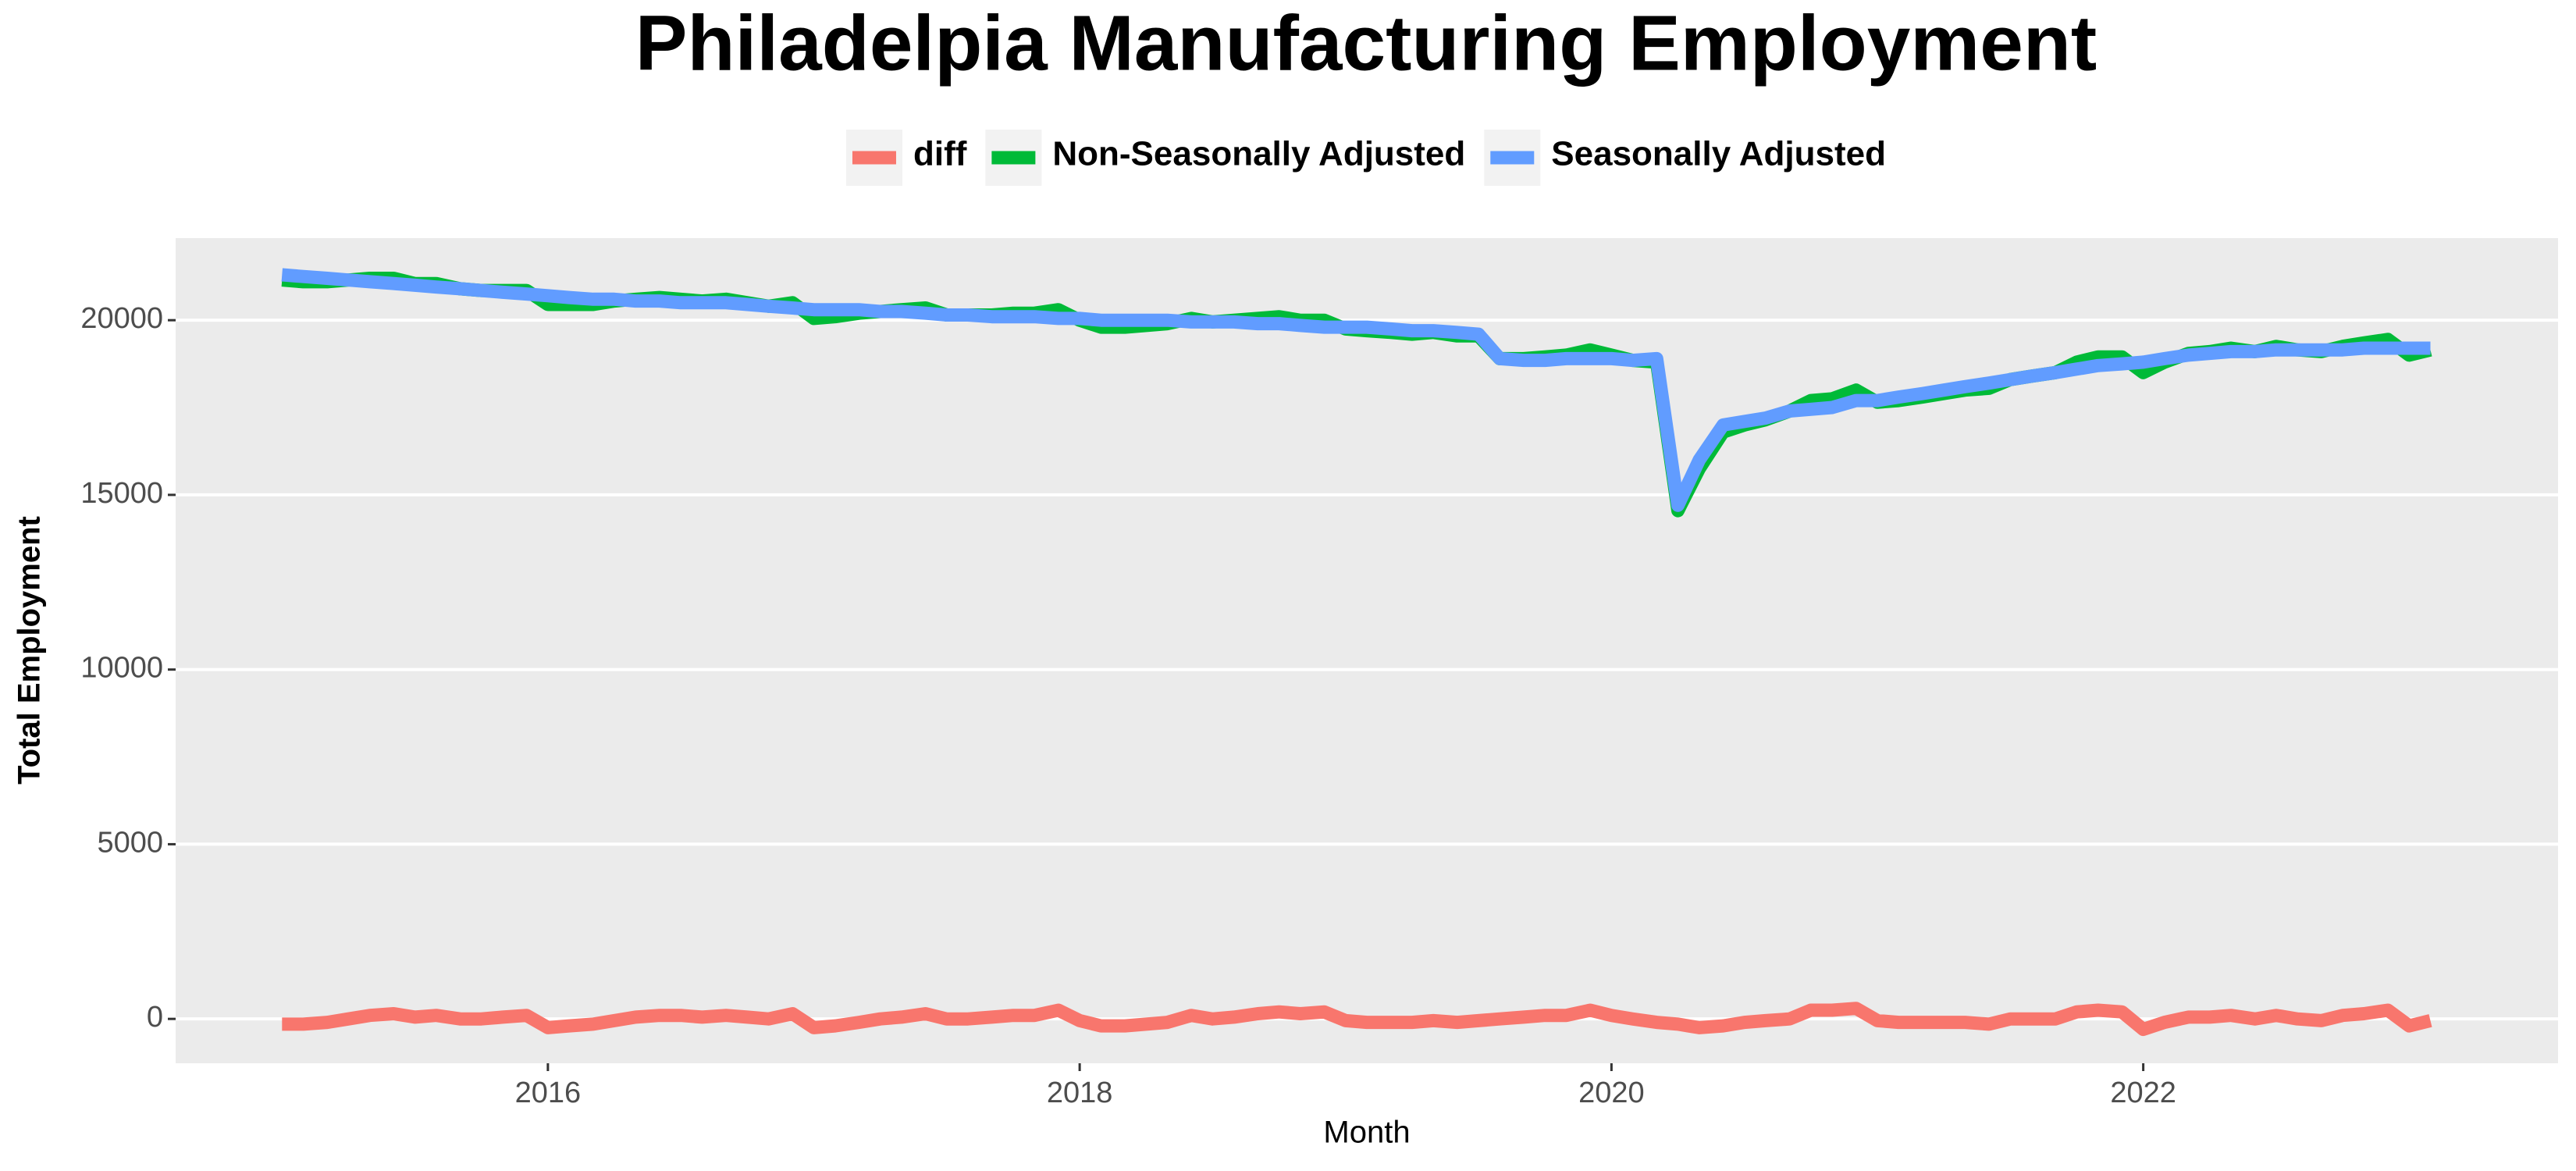 The height and width of the screenshot is (1171, 2576). What do you see at coordinates (1366, 43) in the screenshot?
I see `chart-title: Philadelpia Manufacturing Employment` at bounding box center [1366, 43].